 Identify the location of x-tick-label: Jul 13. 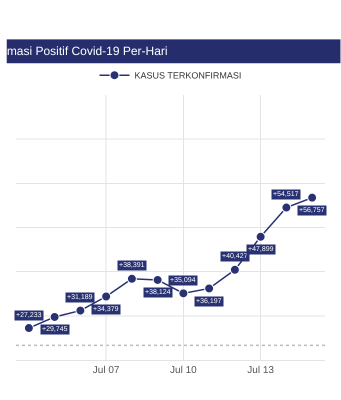
(260, 370).